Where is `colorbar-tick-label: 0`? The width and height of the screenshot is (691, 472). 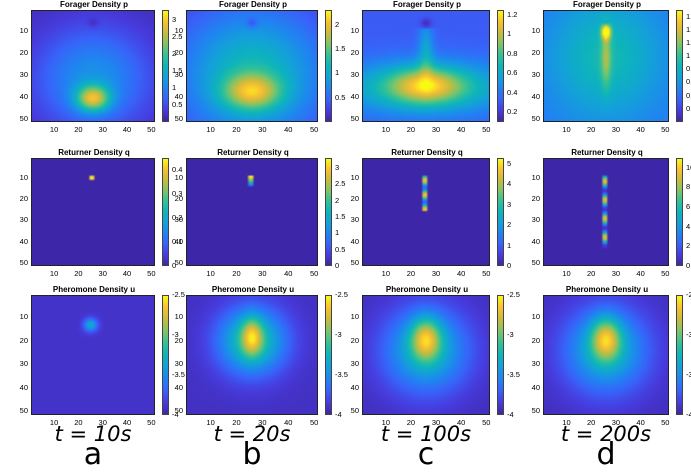
colorbar-tick-label: 0 is located at coordinates (337, 265).